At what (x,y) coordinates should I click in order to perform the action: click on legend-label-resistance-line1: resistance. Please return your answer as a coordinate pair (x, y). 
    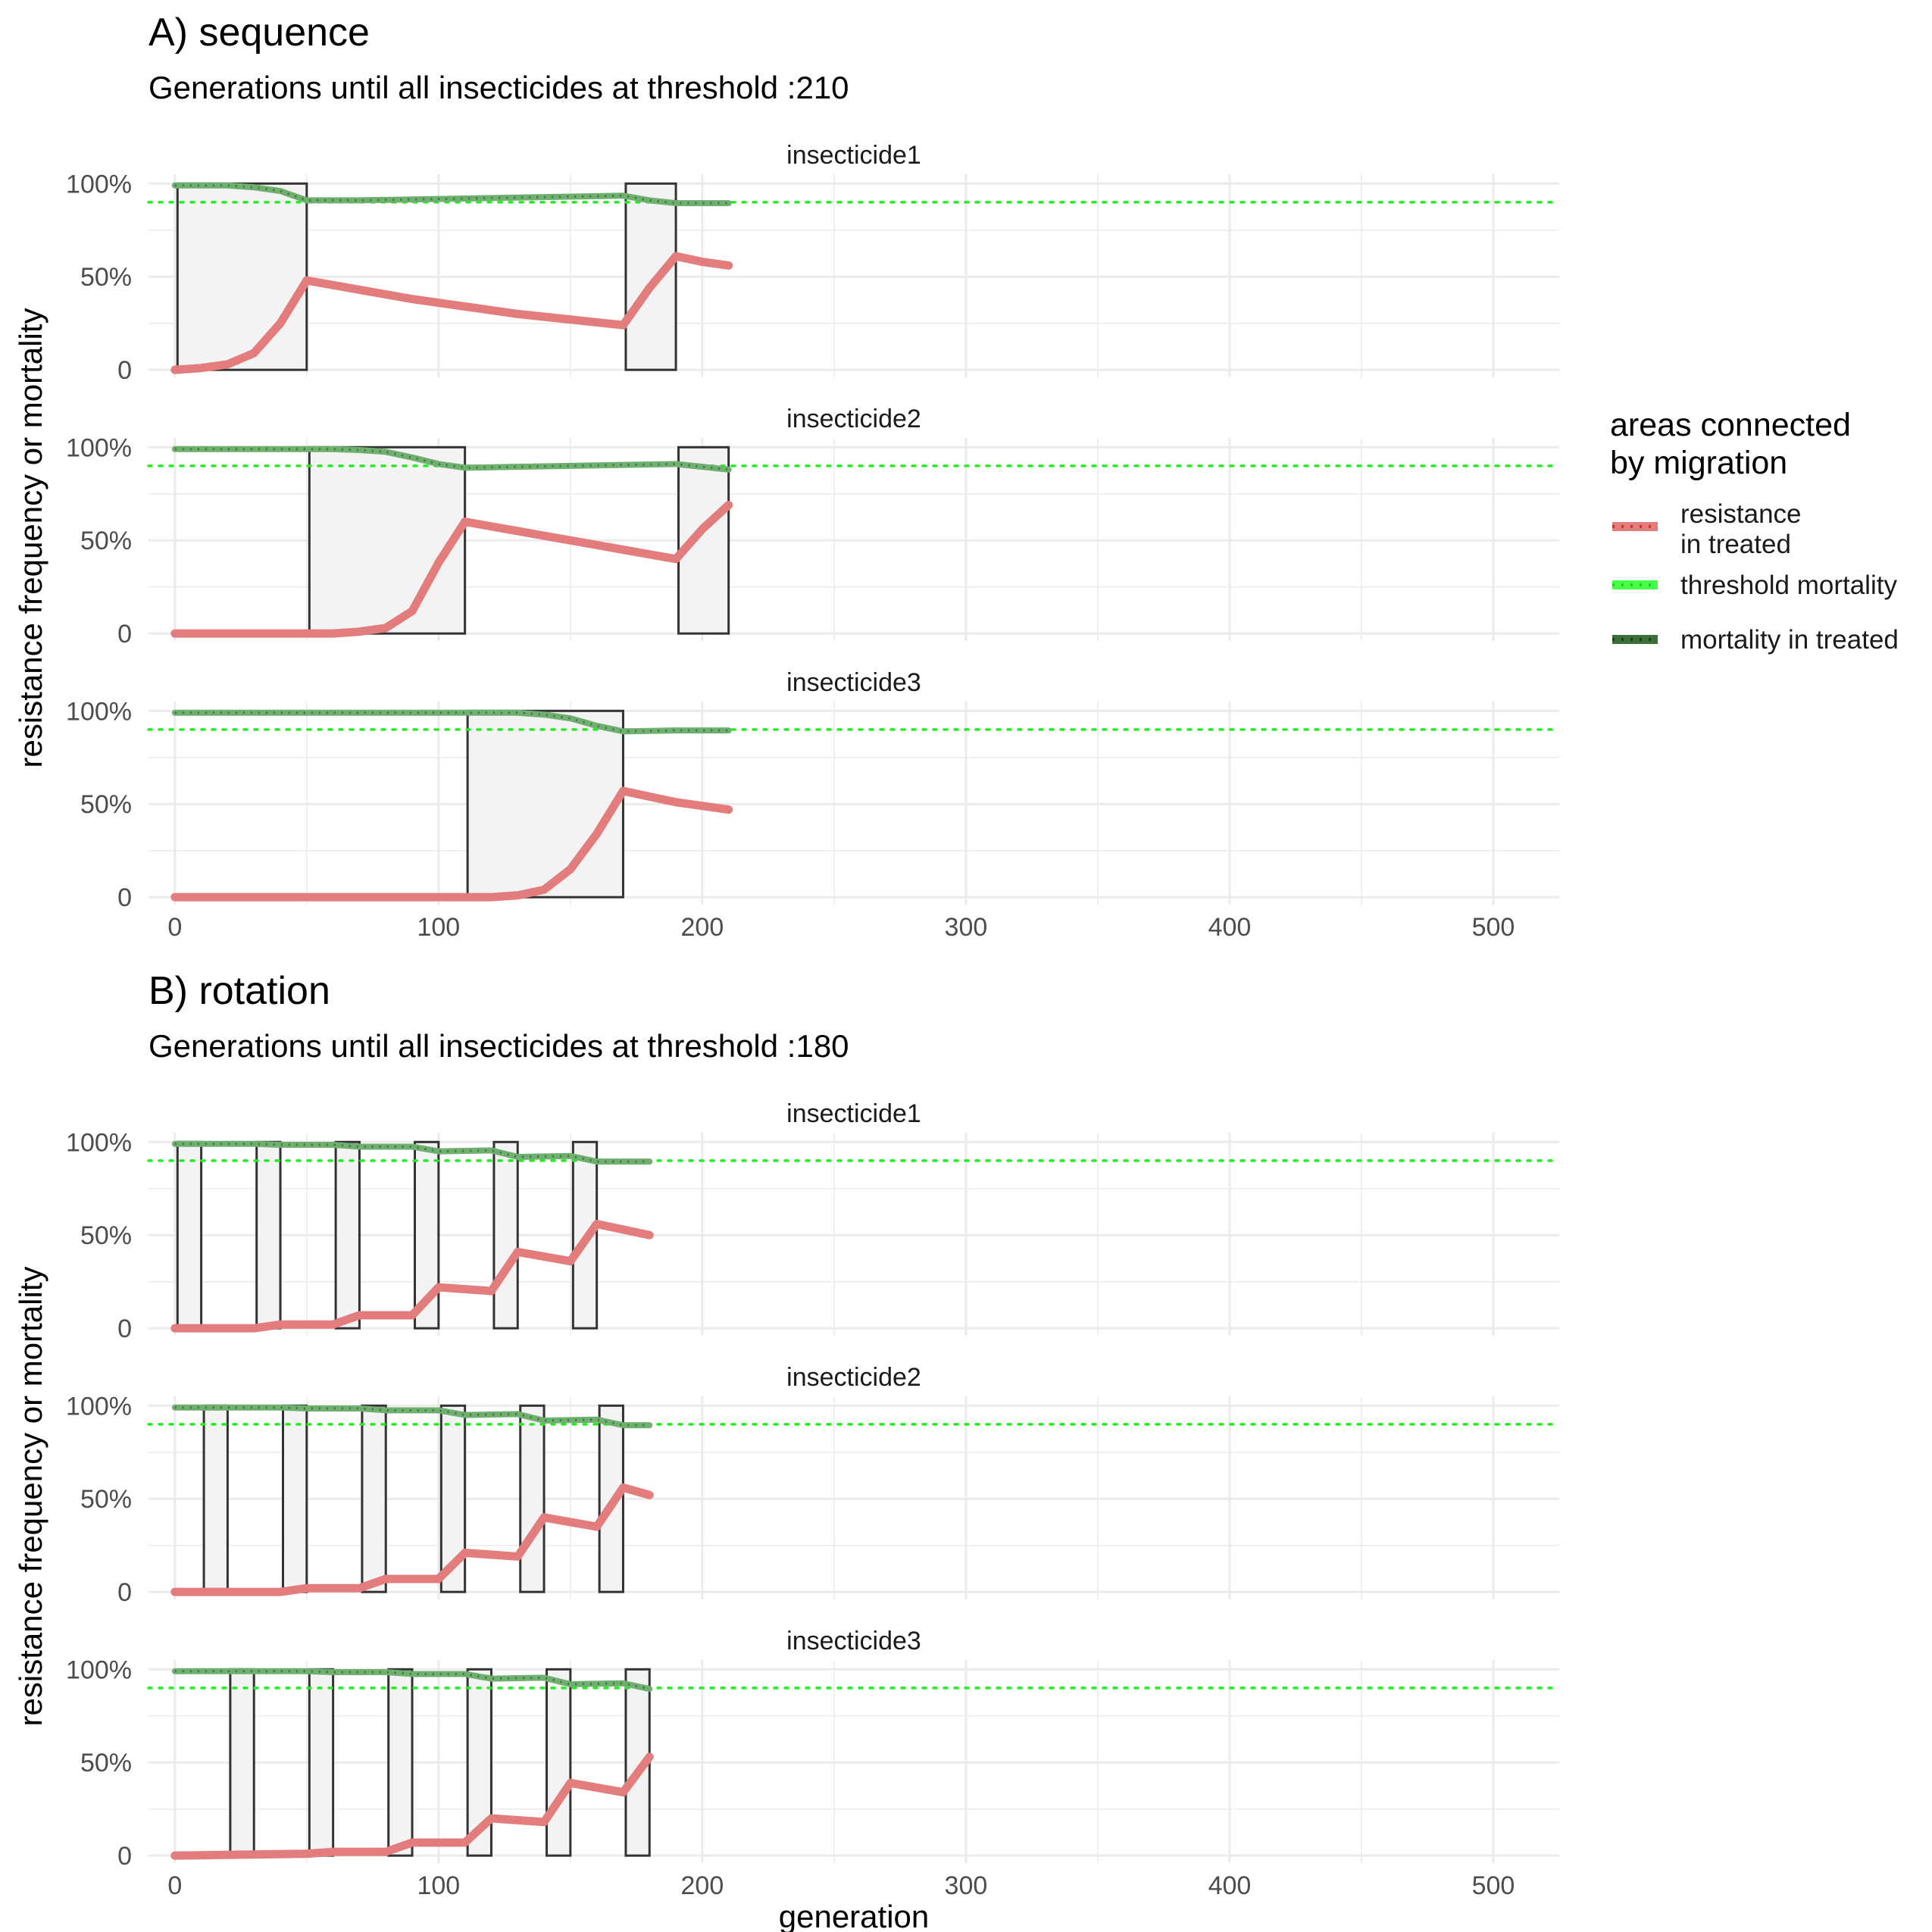
    Looking at the image, I should click on (1741, 514).